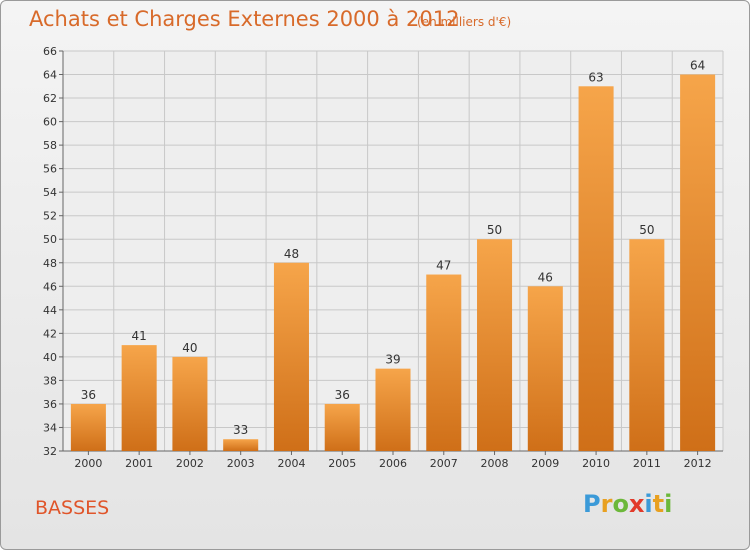  I want to click on y-tick-label: 48, so click(50, 263).